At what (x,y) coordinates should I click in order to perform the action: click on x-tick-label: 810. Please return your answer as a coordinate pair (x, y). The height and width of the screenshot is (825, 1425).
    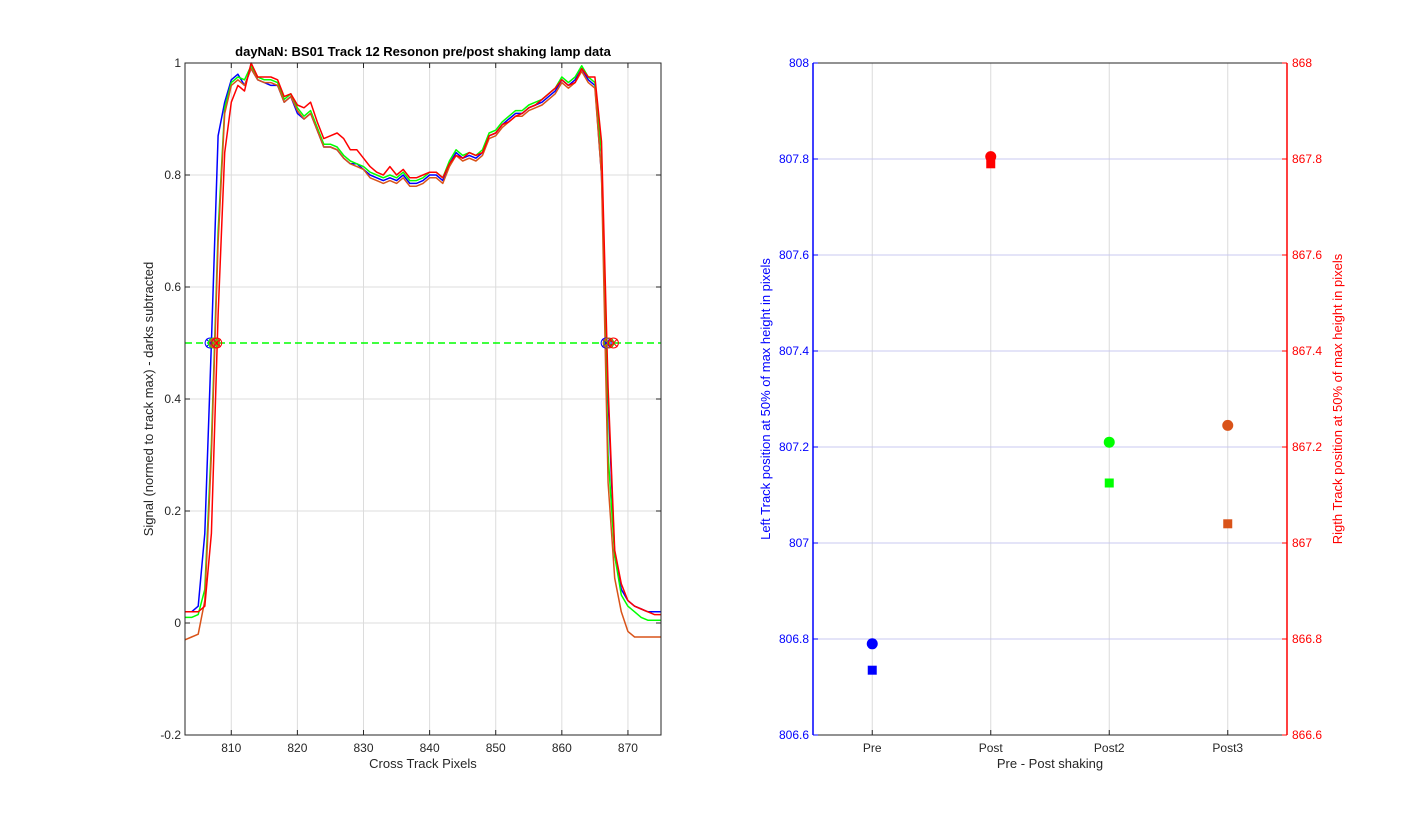
    Looking at the image, I should click on (231, 748).